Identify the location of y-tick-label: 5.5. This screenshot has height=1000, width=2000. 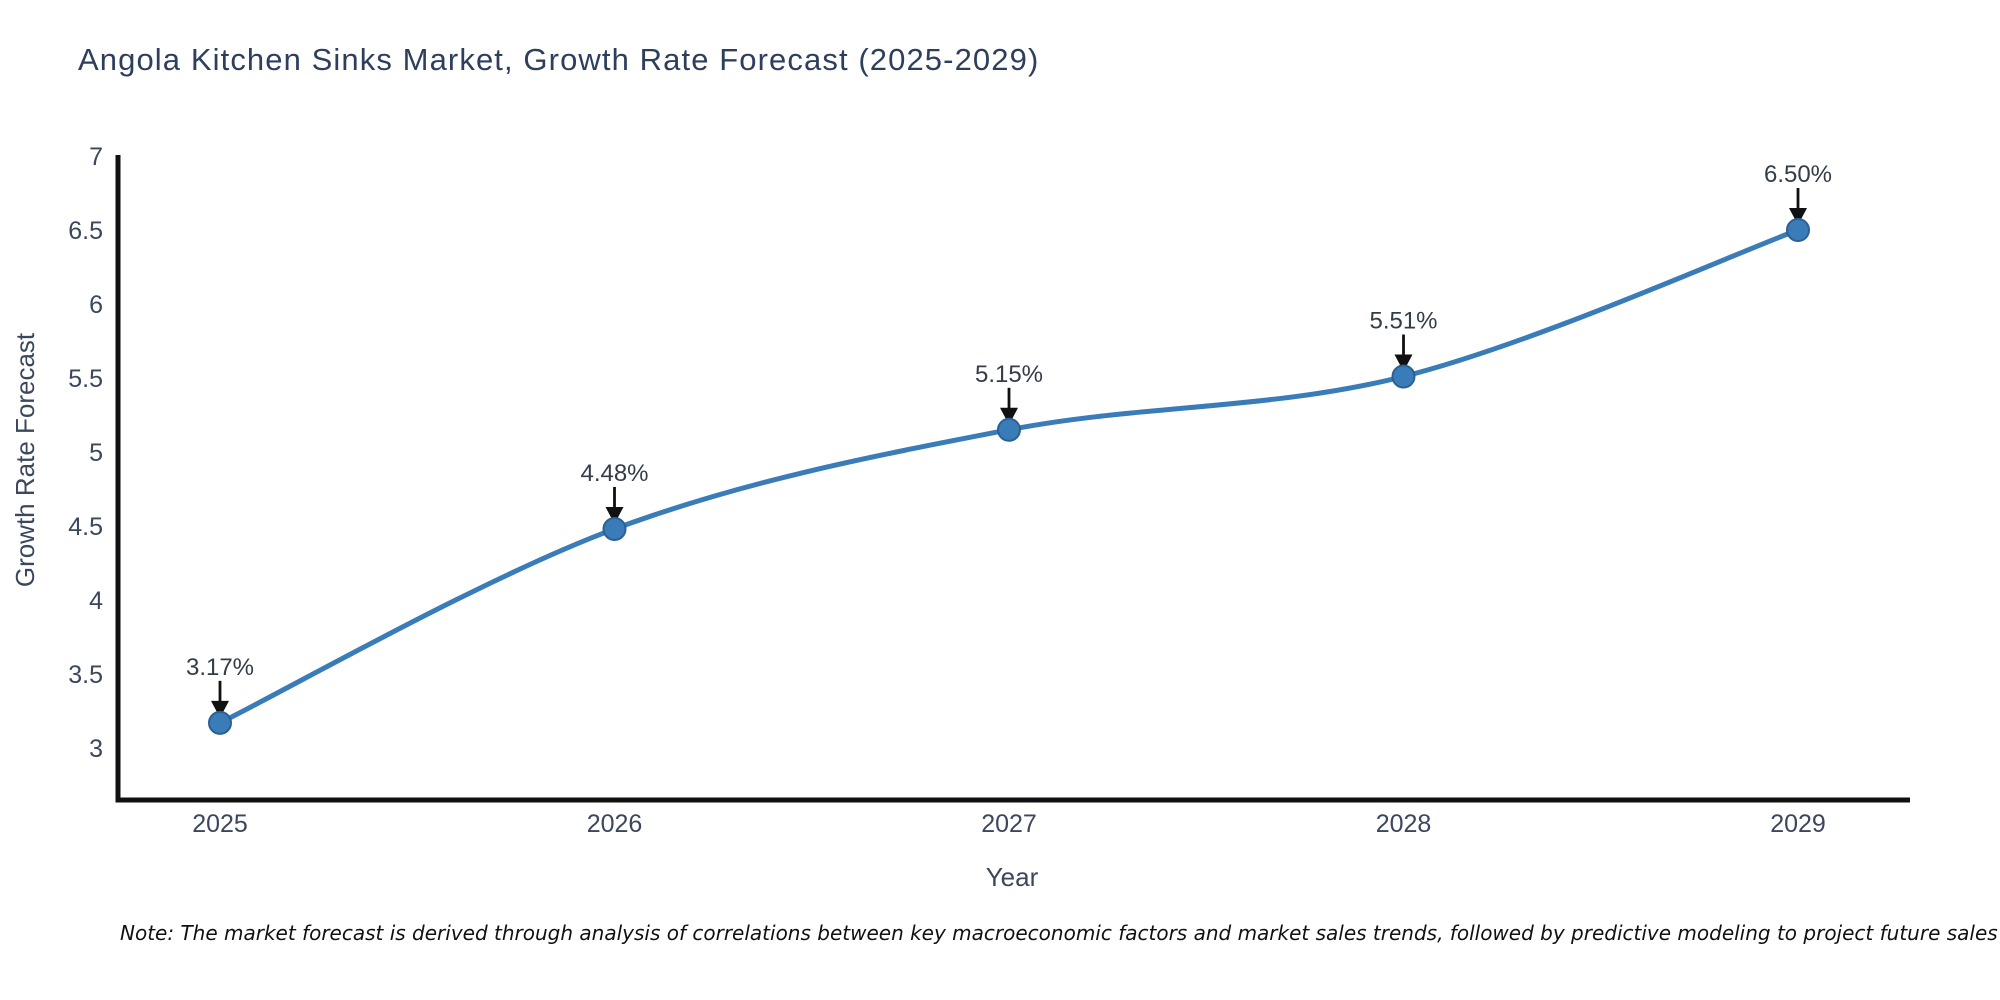
(85, 379).